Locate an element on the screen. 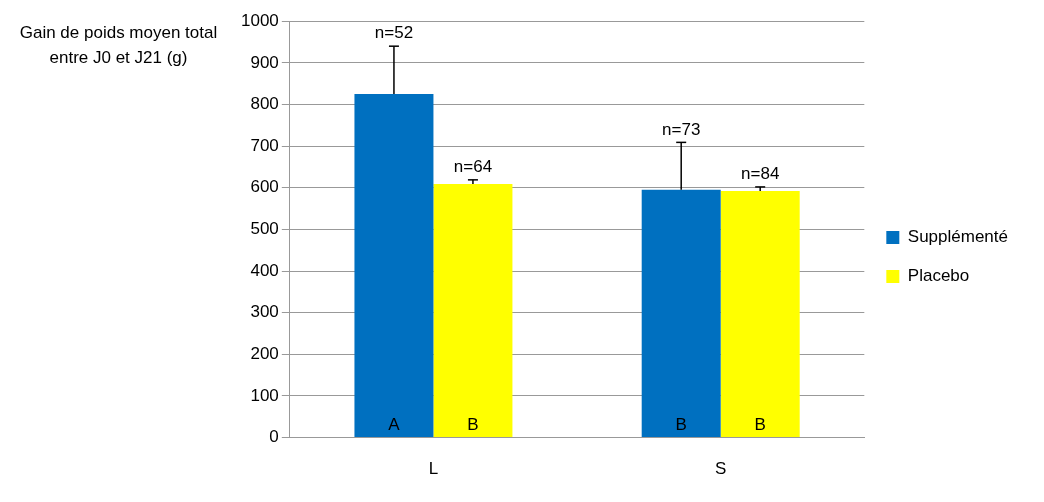 Image resolution: width=1044 pixels, height=502 pixels. y-tick-label: 1000 is located at coordinates (259, 20).